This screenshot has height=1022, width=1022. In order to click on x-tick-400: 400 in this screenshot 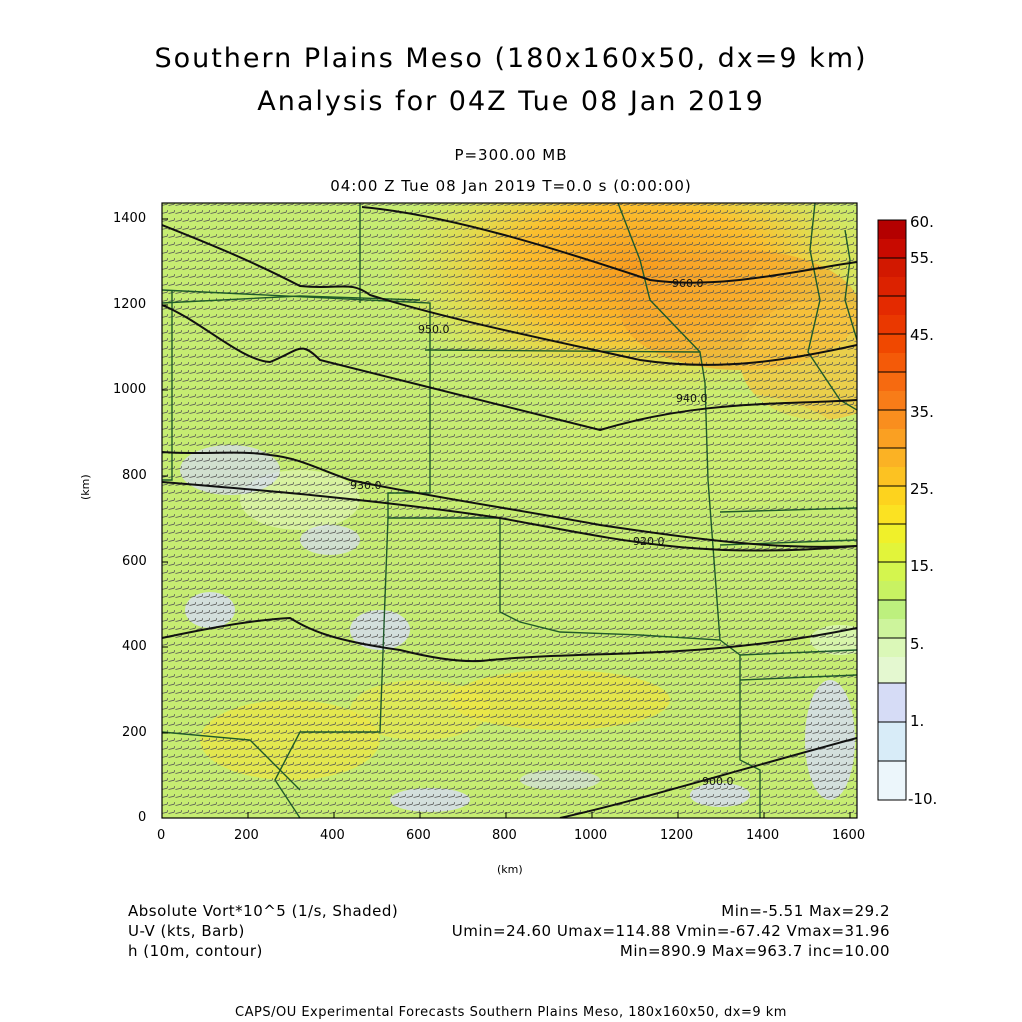, I will do `click(332, 835)`.